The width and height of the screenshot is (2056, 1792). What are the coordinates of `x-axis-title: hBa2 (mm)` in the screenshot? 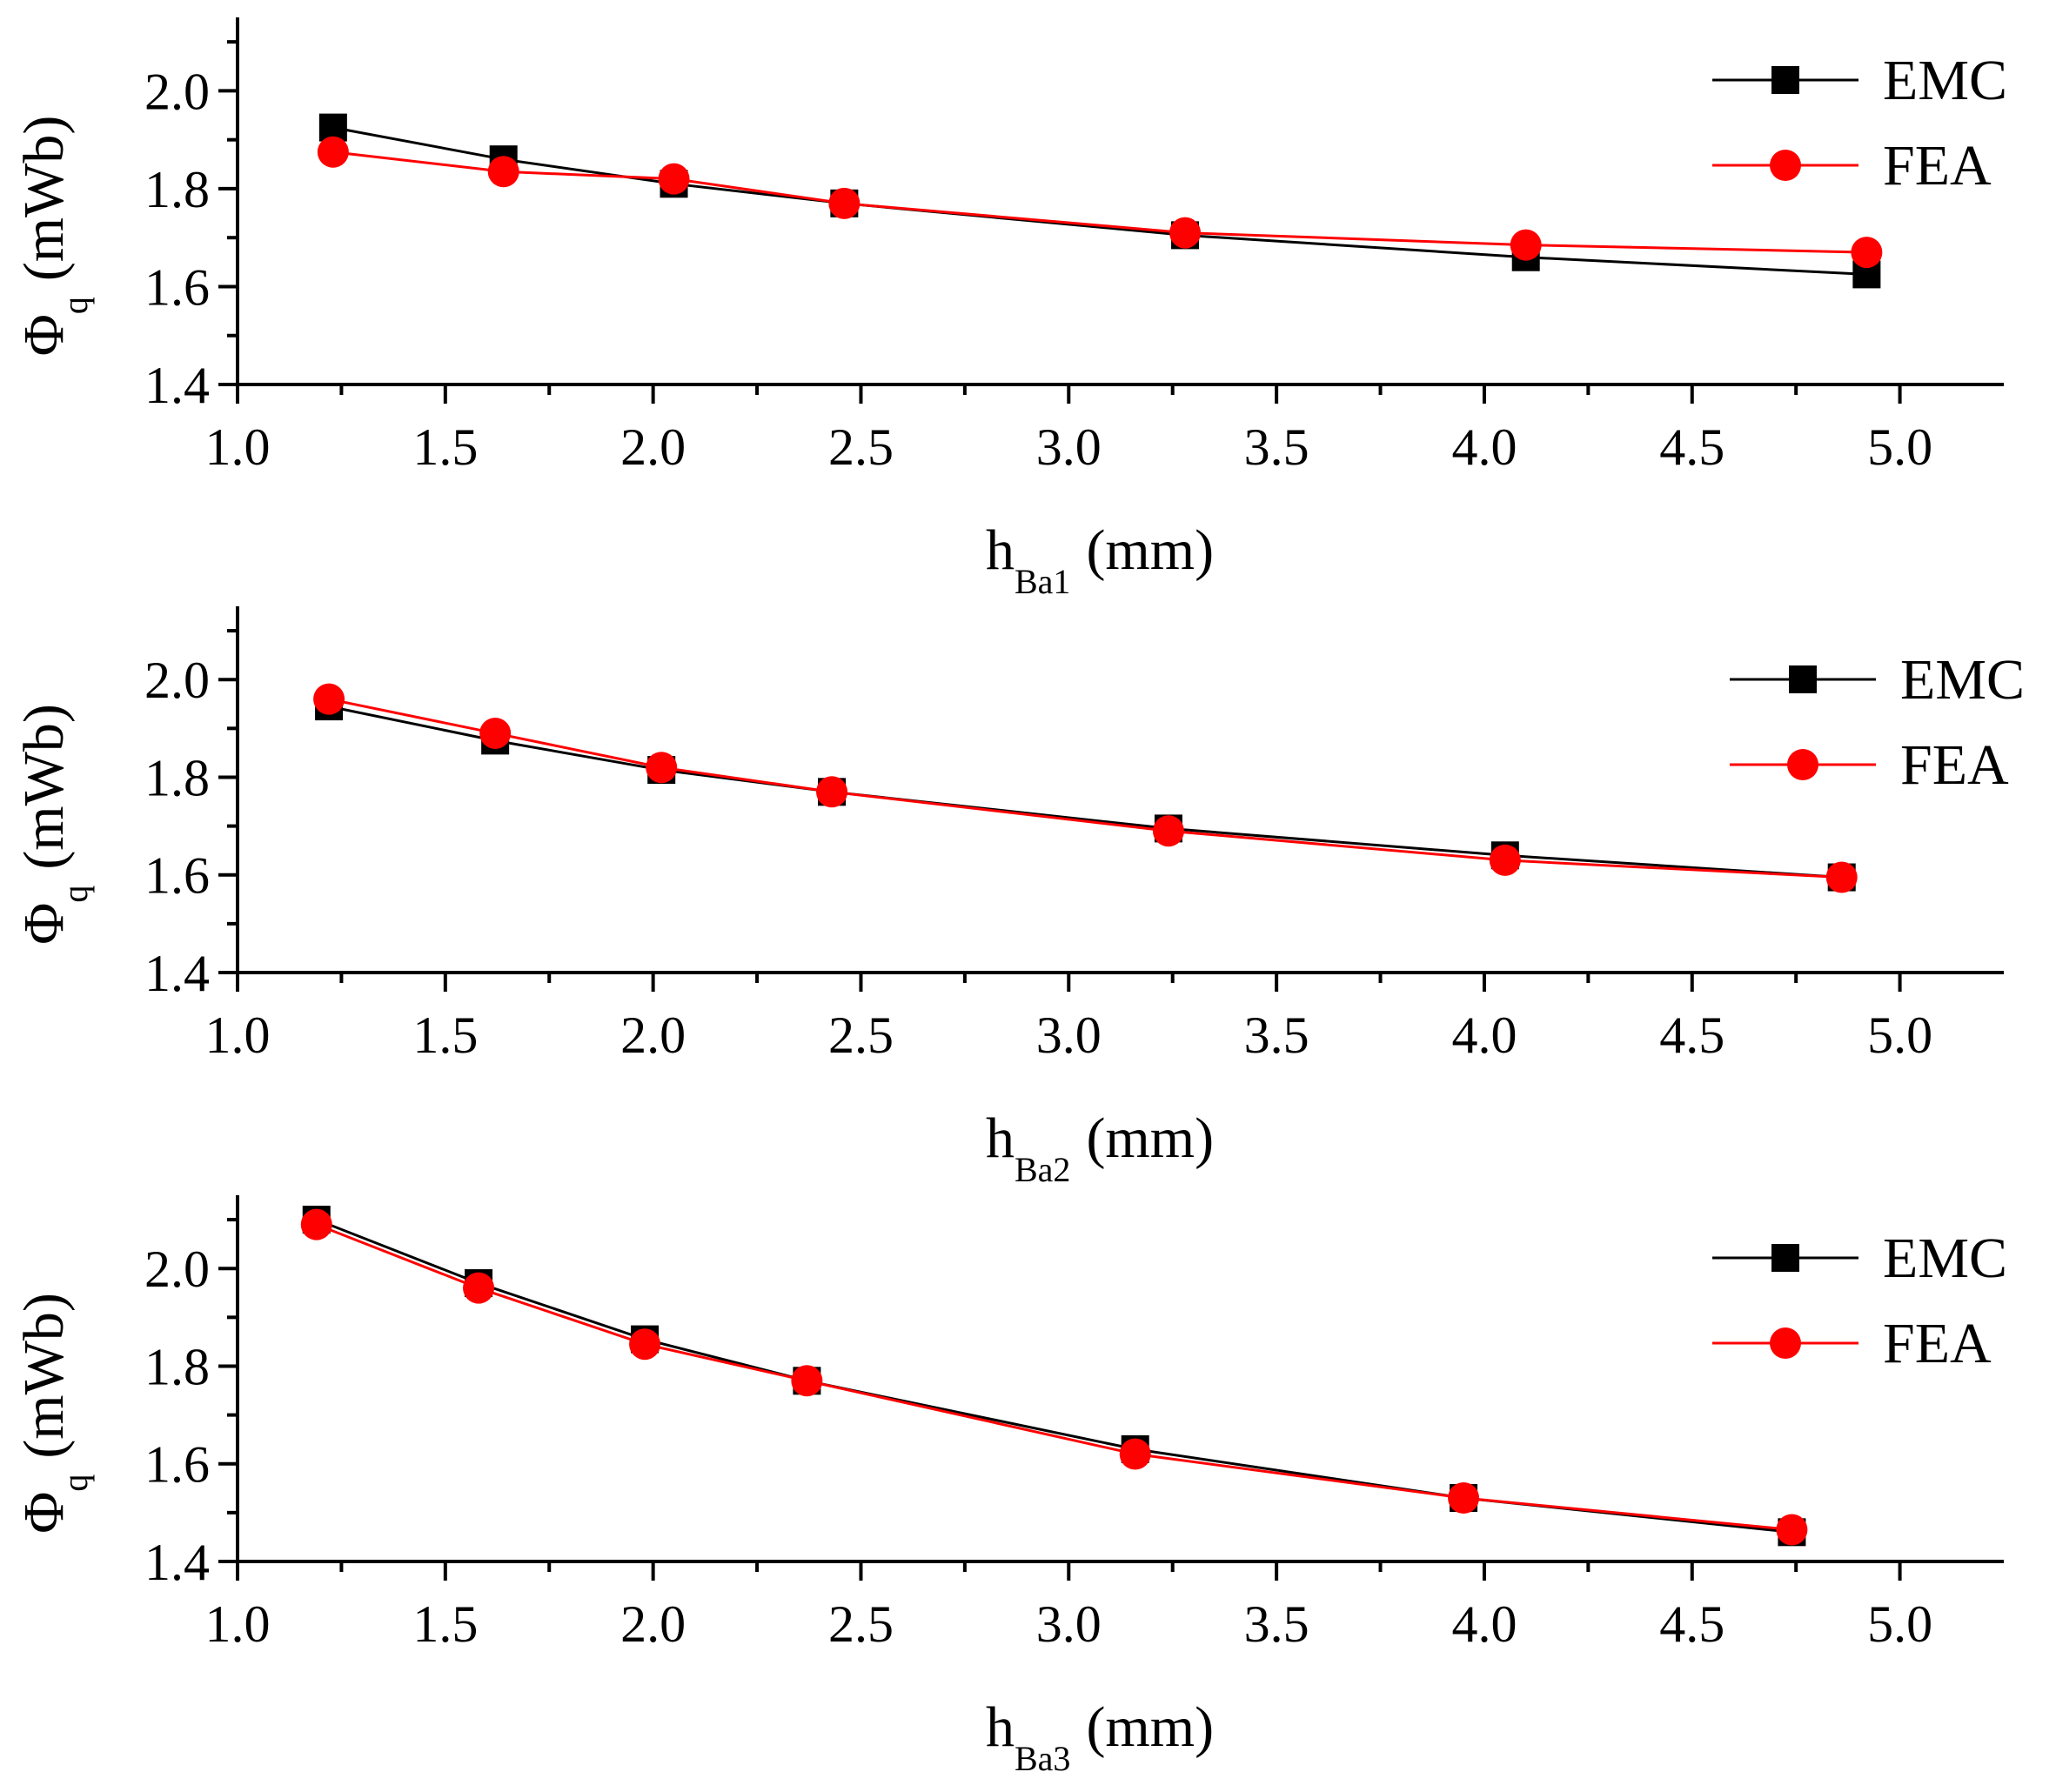 It's located at (1100, 1148).